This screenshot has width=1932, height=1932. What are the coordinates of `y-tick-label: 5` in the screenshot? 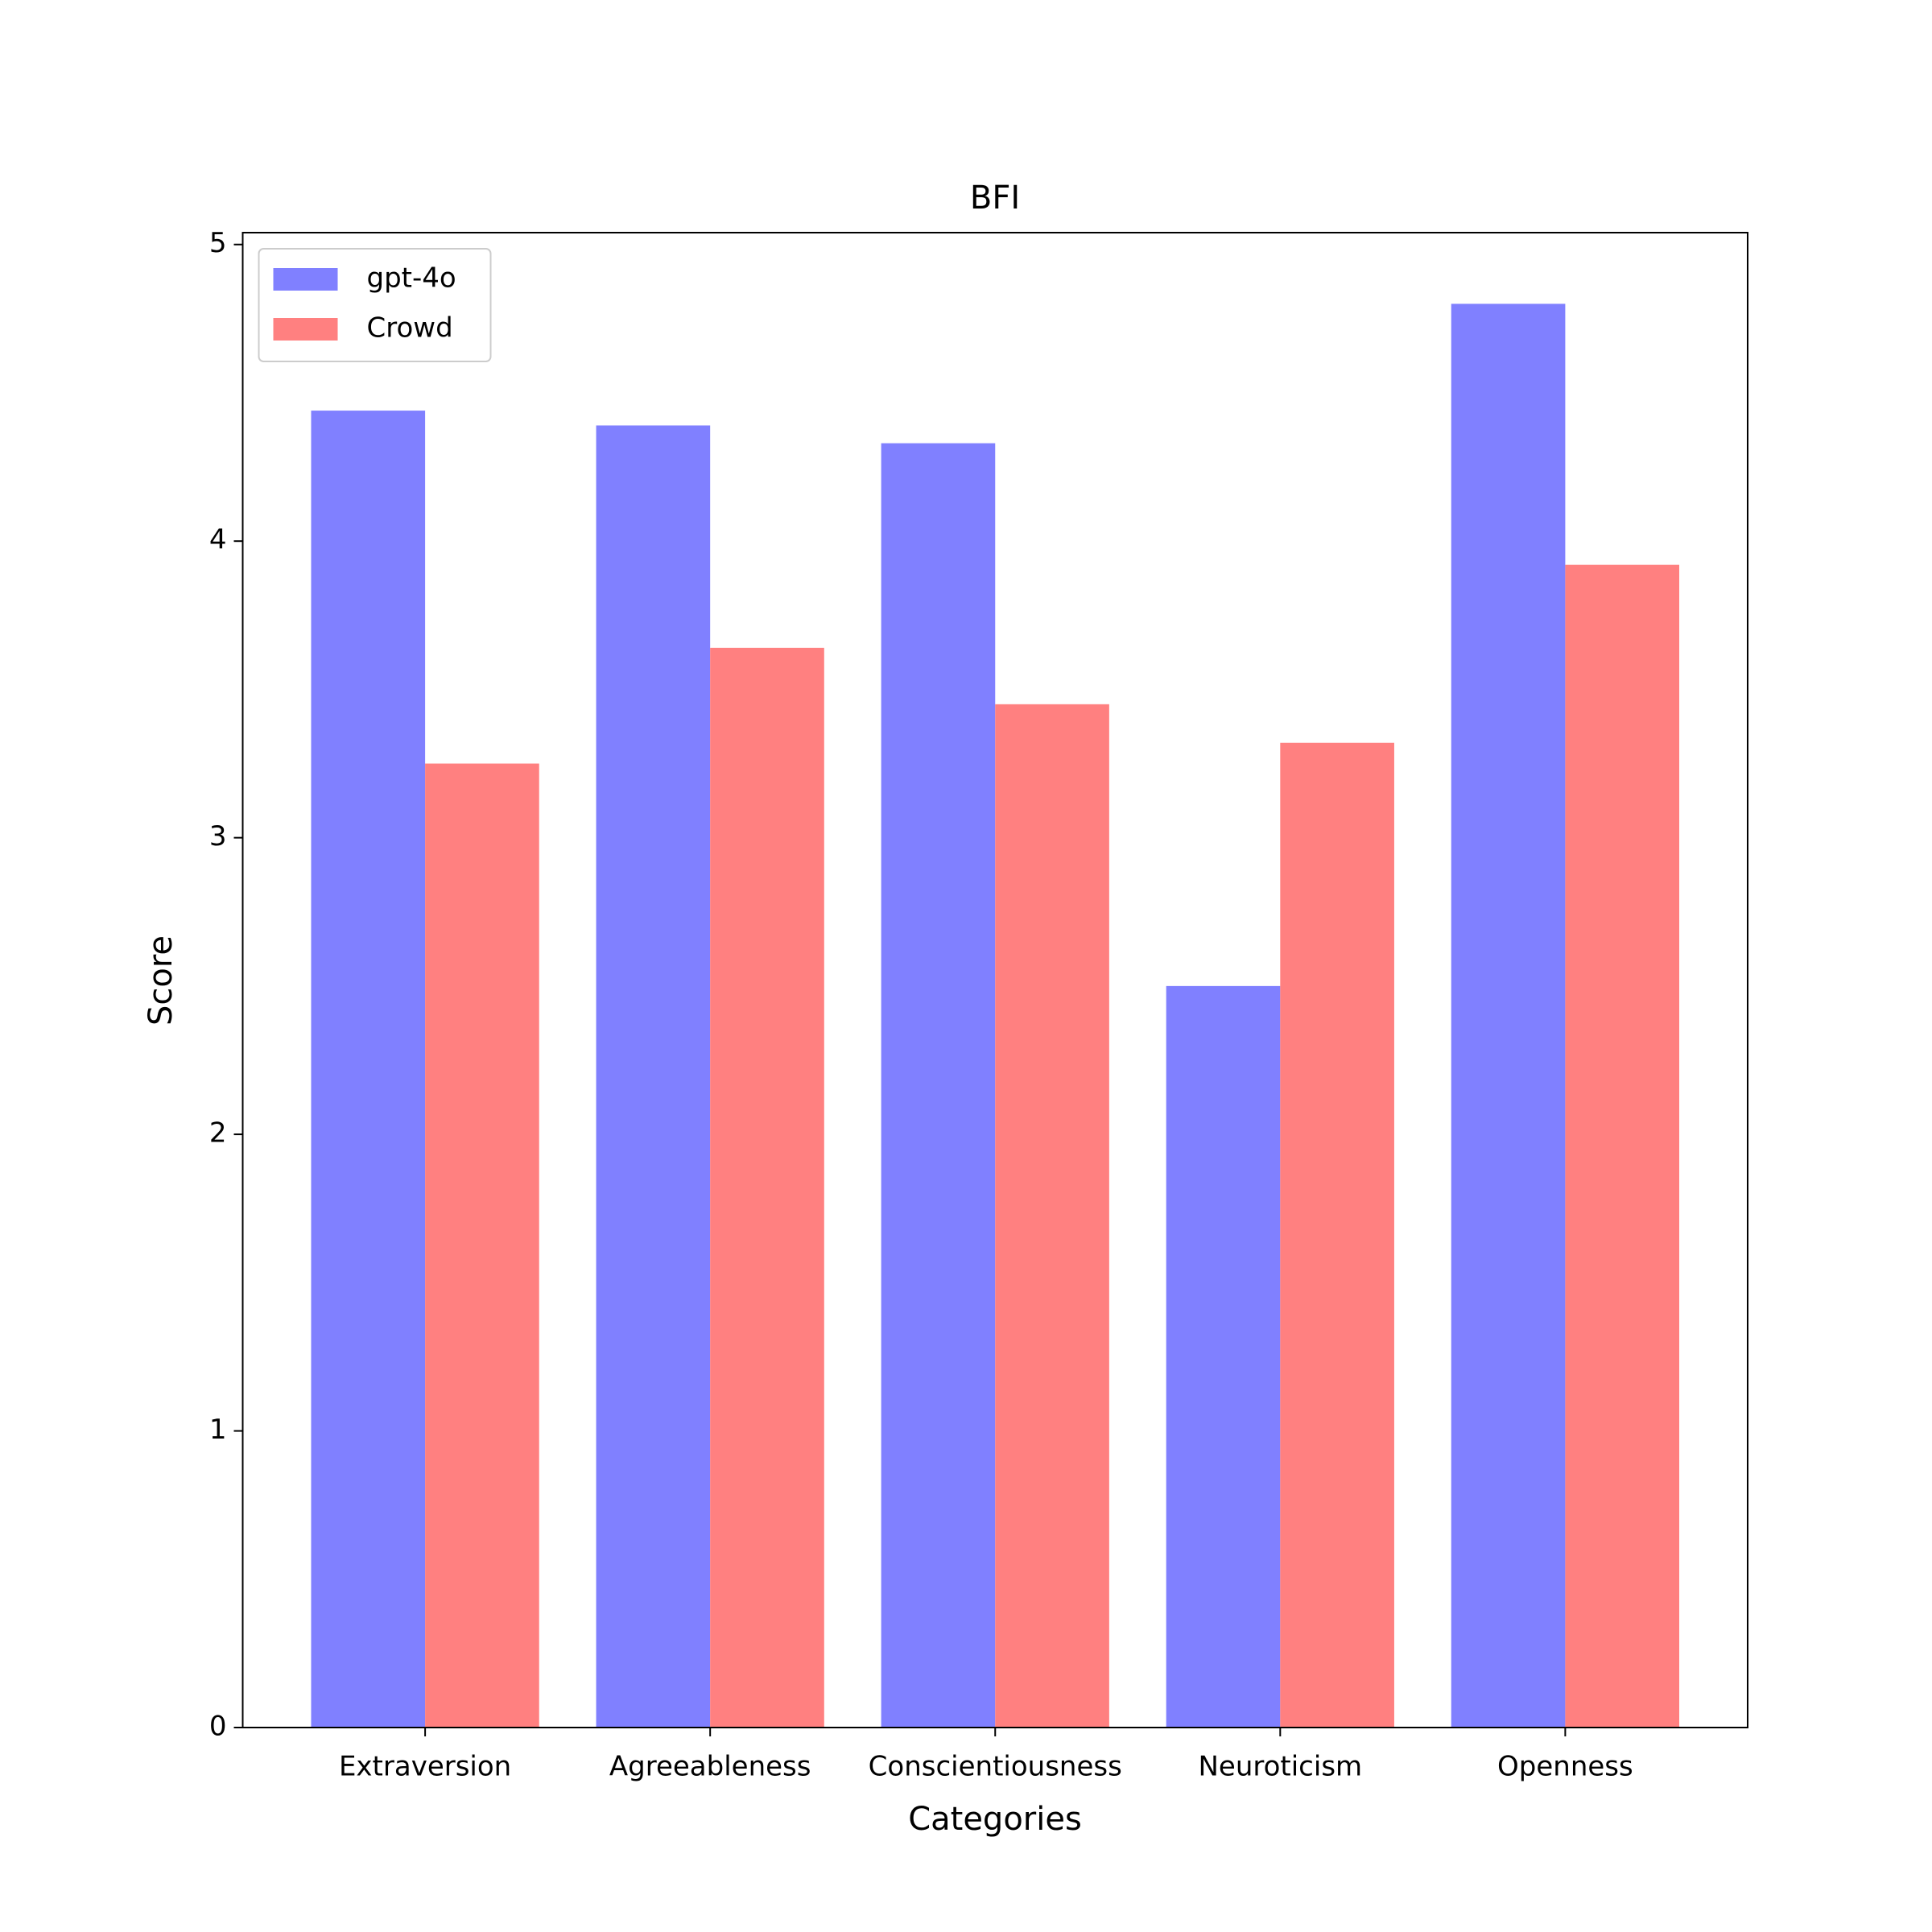 It's located at (218, 243).